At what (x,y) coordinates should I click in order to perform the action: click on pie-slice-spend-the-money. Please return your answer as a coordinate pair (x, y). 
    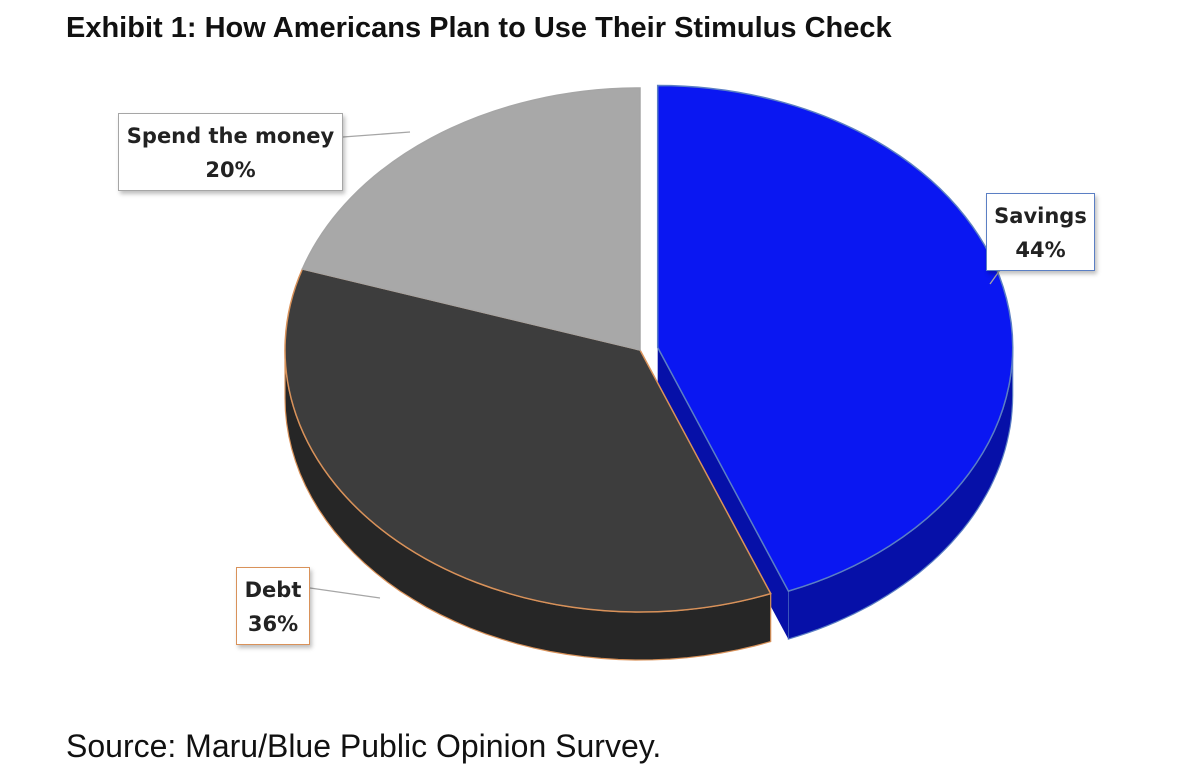
    Looking at the image, I should click on (471, 219).